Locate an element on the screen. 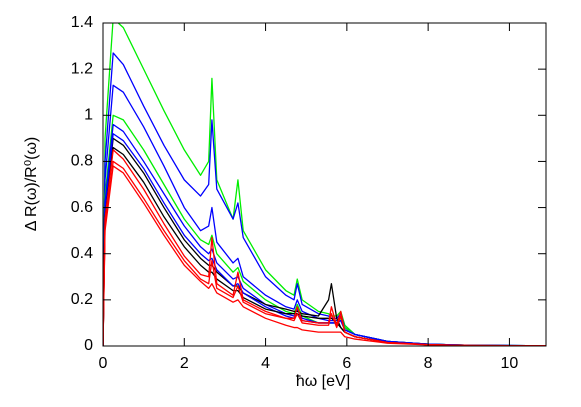  x-tick-label: 6 is located at coordinates (346, 363).